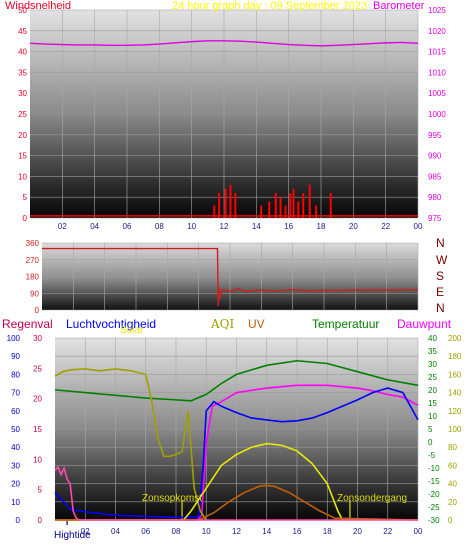  I want to click on windspeed-tick-label: 20, so click(22, 135).